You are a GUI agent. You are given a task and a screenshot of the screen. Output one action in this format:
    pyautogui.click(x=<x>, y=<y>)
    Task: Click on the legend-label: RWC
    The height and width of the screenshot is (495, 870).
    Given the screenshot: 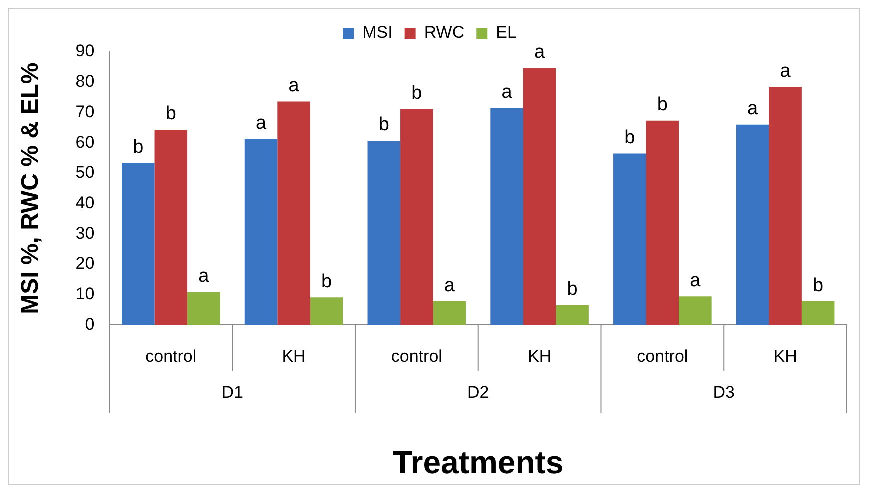 What is the action you would take?
    pyautogui.click(x=444, y=32)
    